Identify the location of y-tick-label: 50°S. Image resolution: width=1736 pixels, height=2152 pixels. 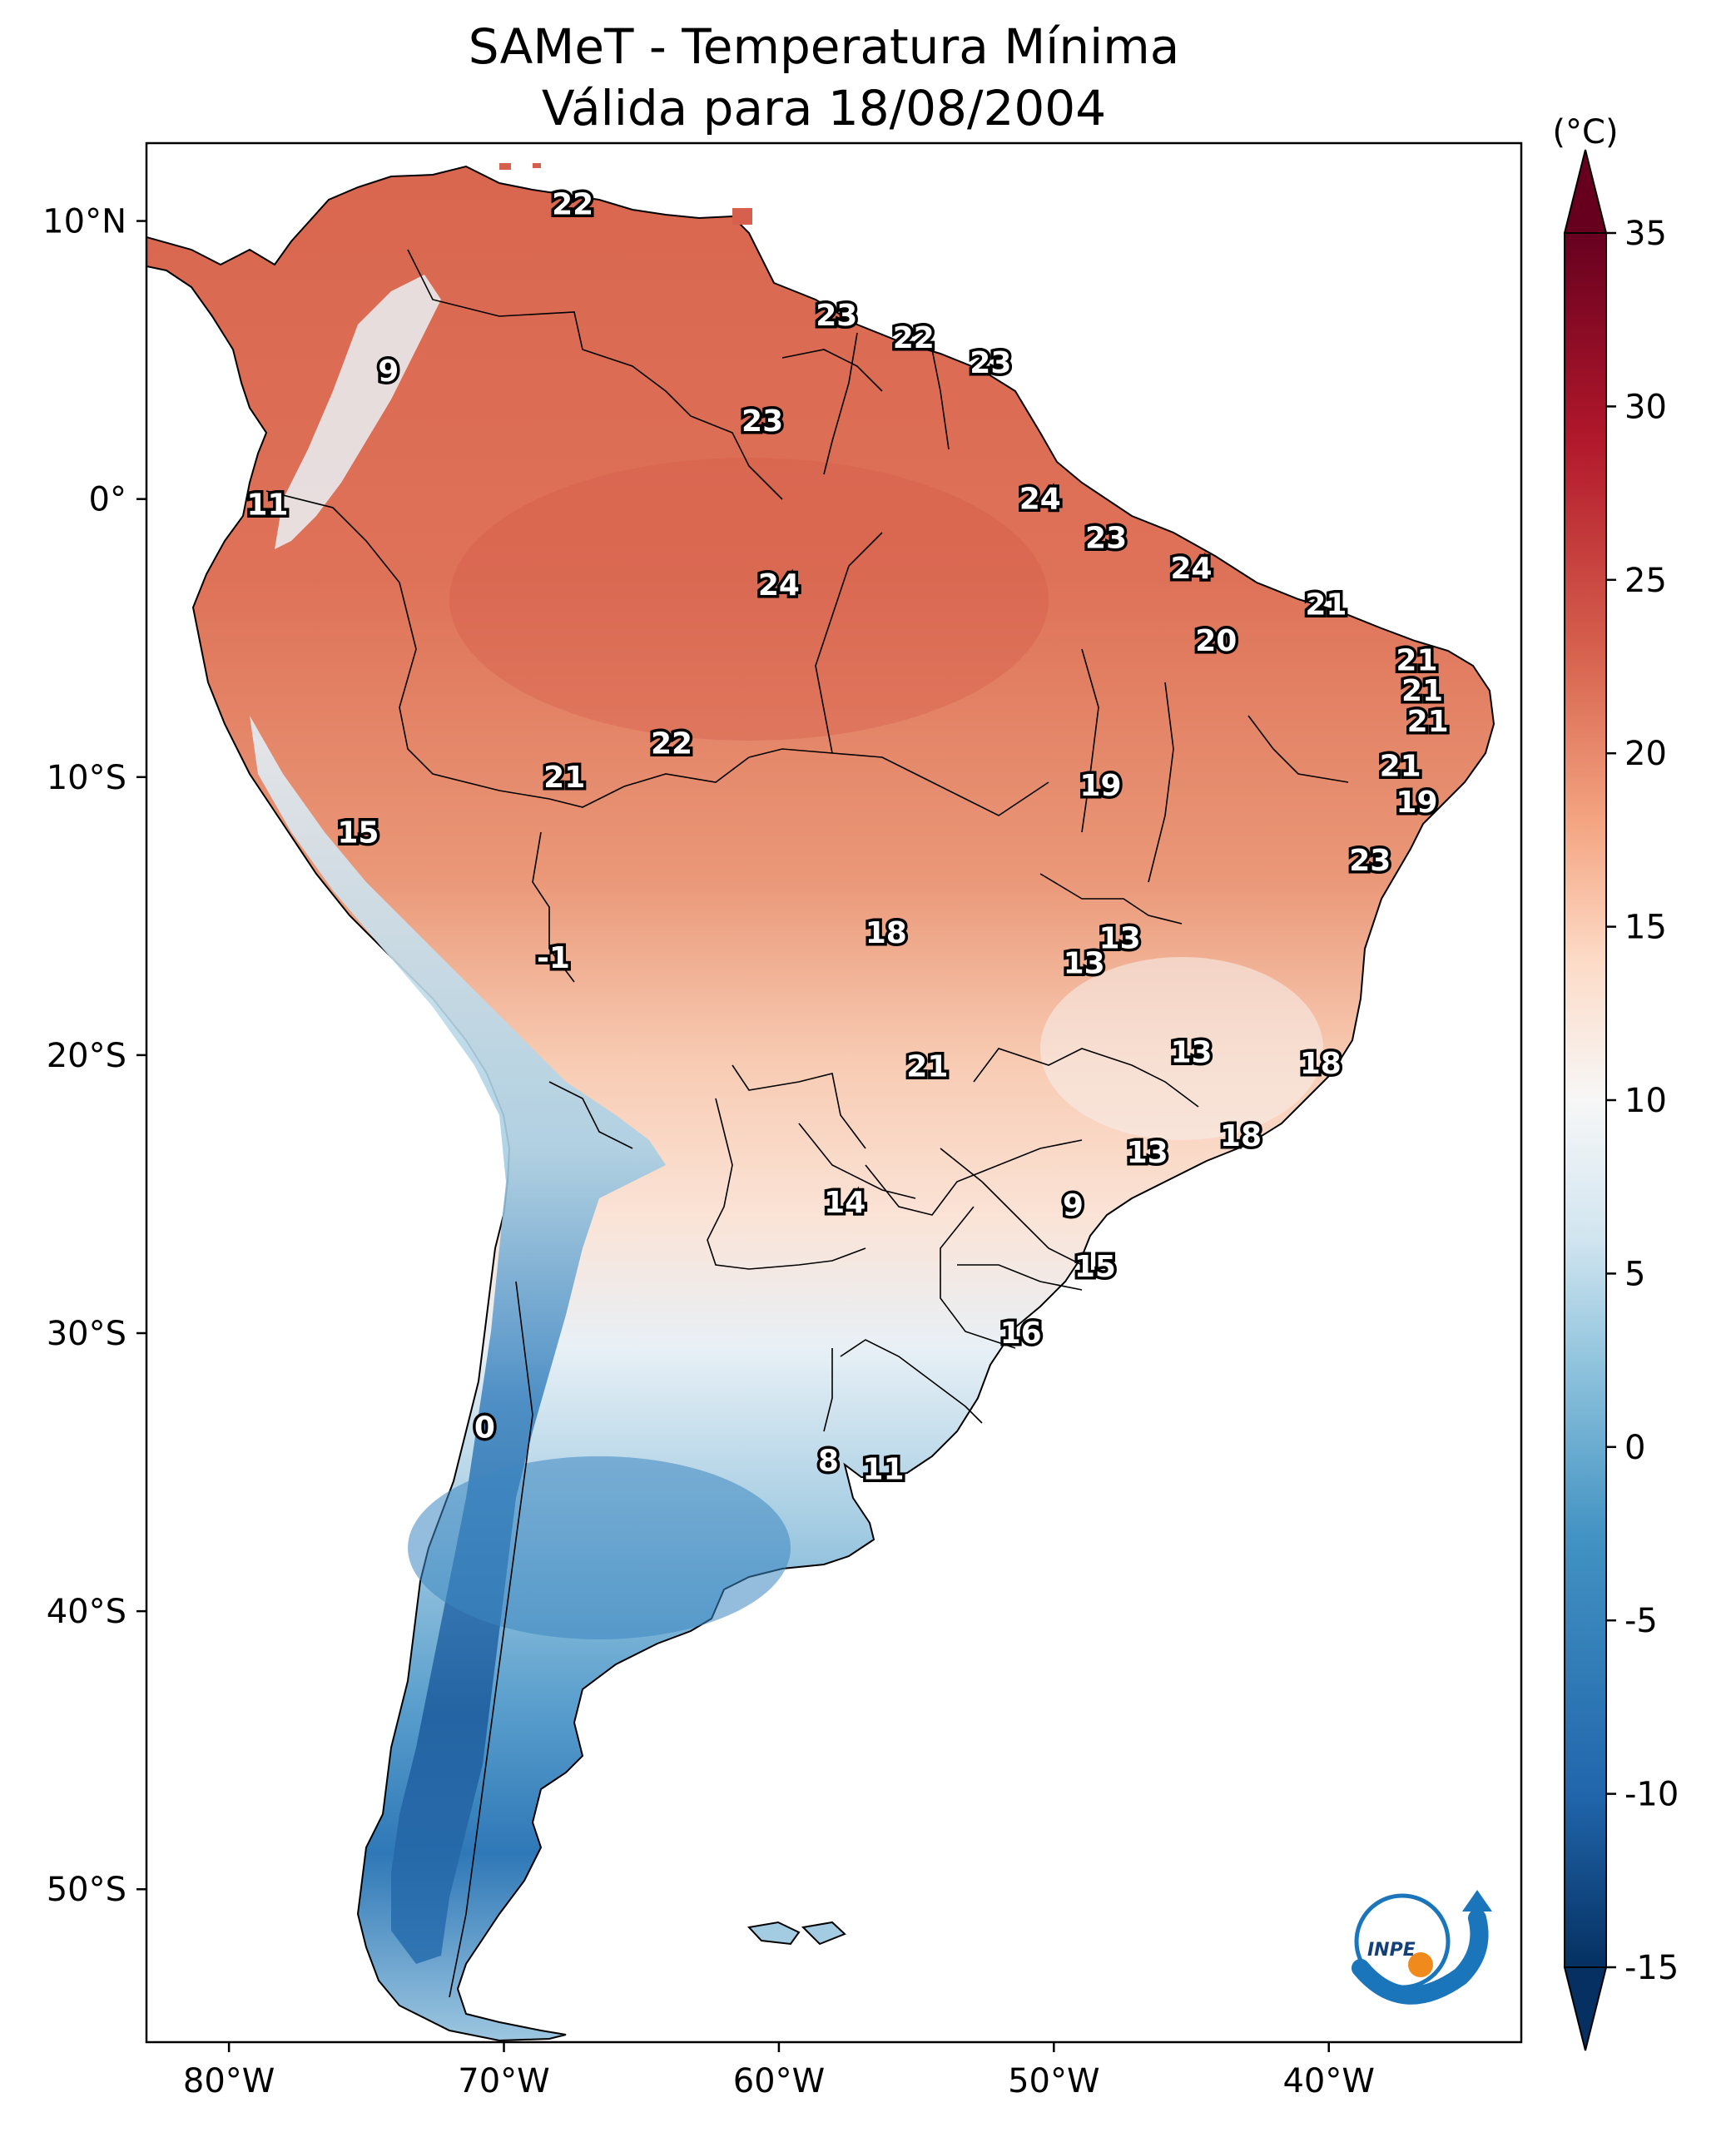
(86, 1890).